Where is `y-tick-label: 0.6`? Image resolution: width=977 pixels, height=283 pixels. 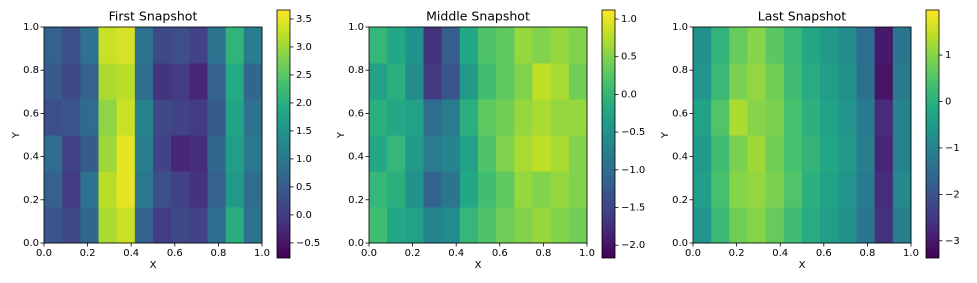 y-tick-label: 0.6 is located at coordinates (680, 113).